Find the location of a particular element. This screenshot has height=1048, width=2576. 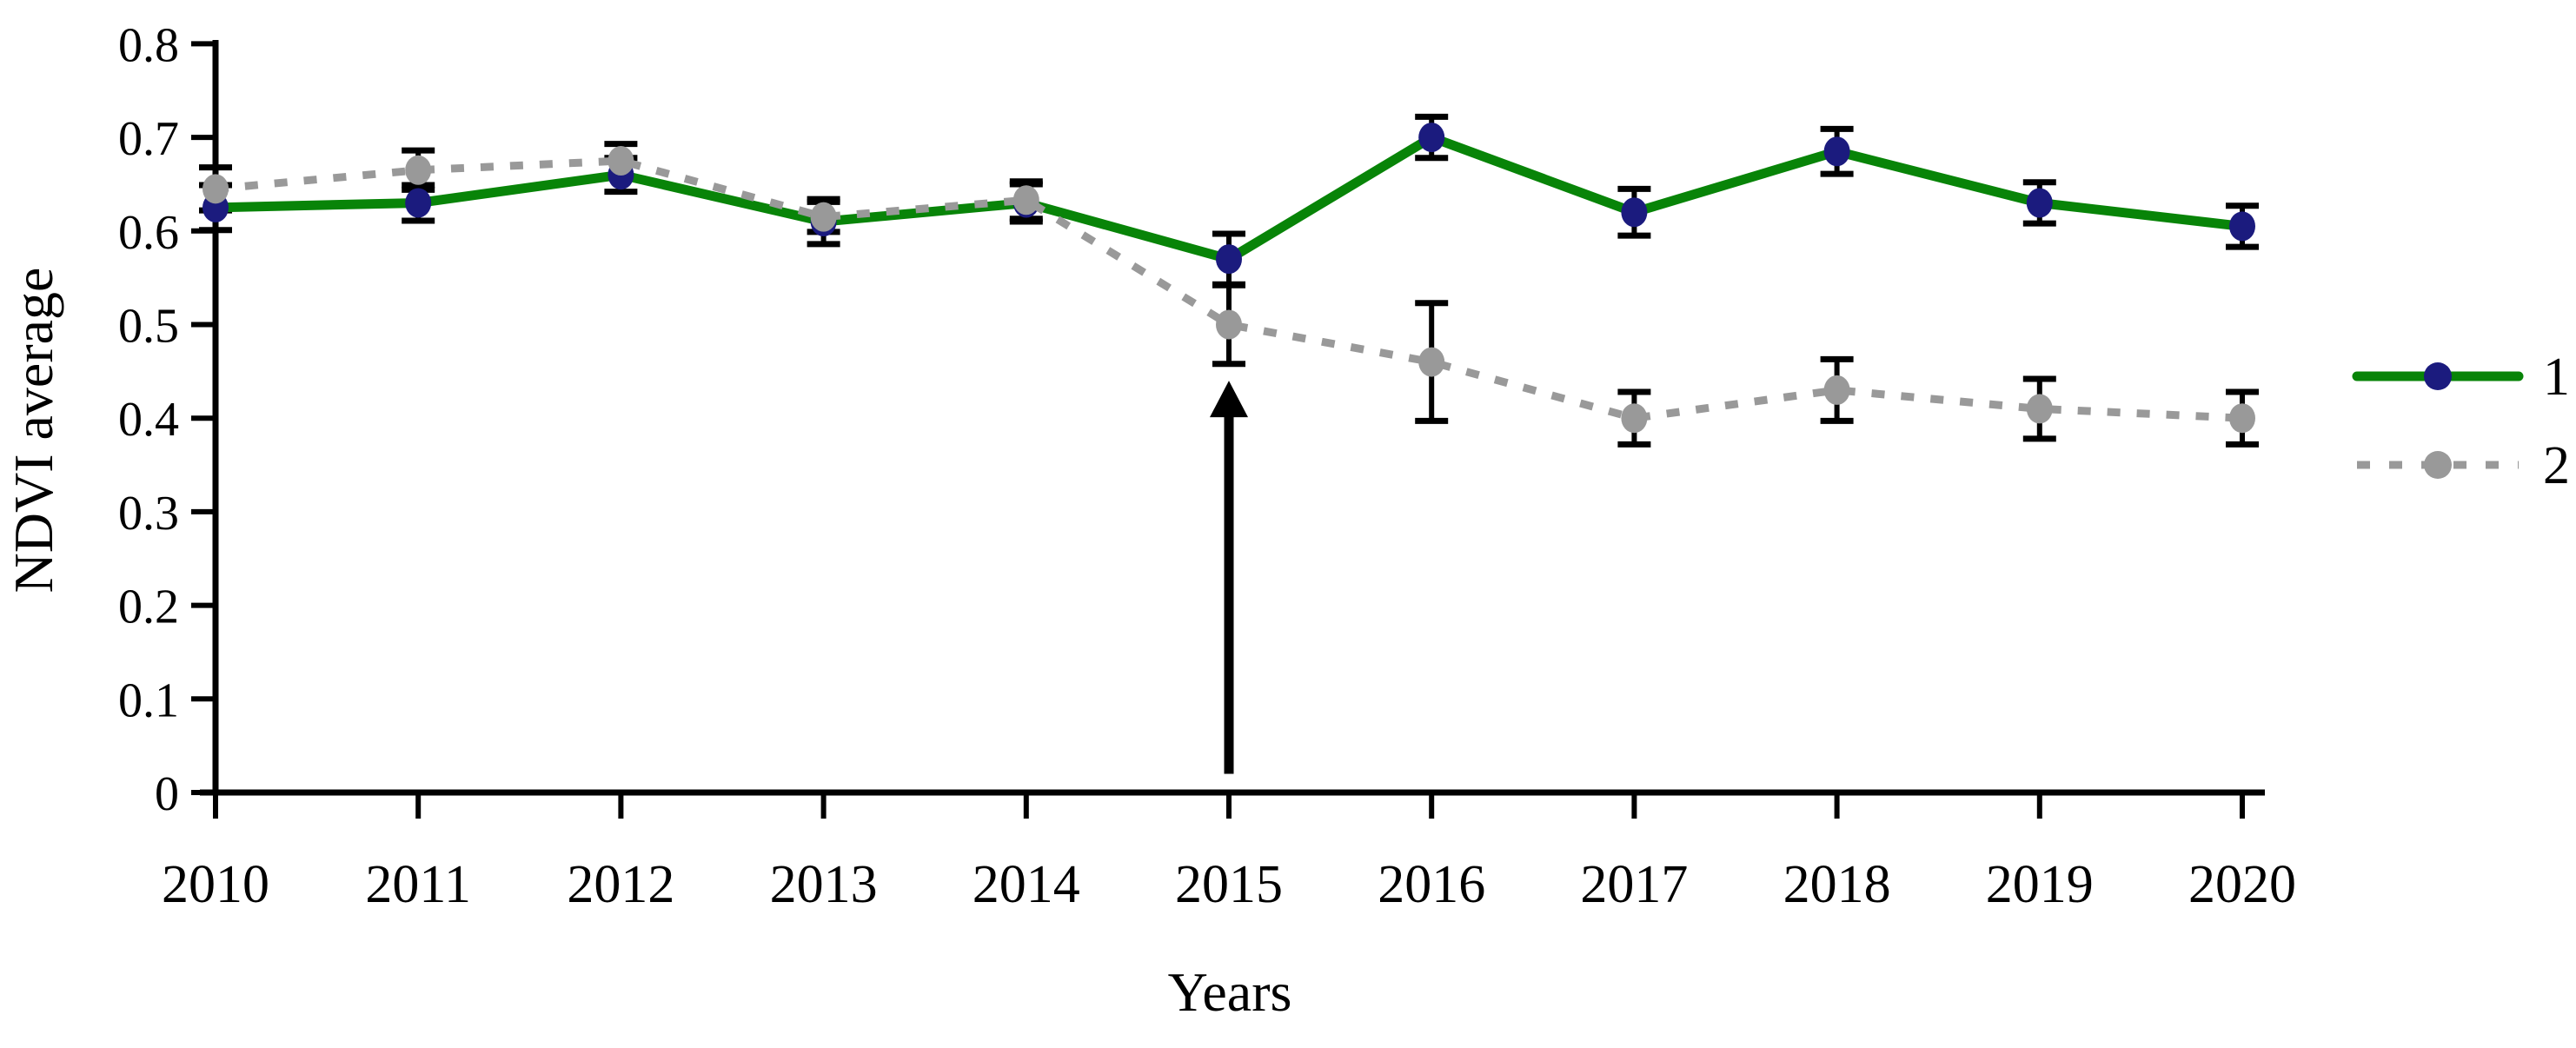

y-axis-title: NDVI average is located at coordinates (33, 431).